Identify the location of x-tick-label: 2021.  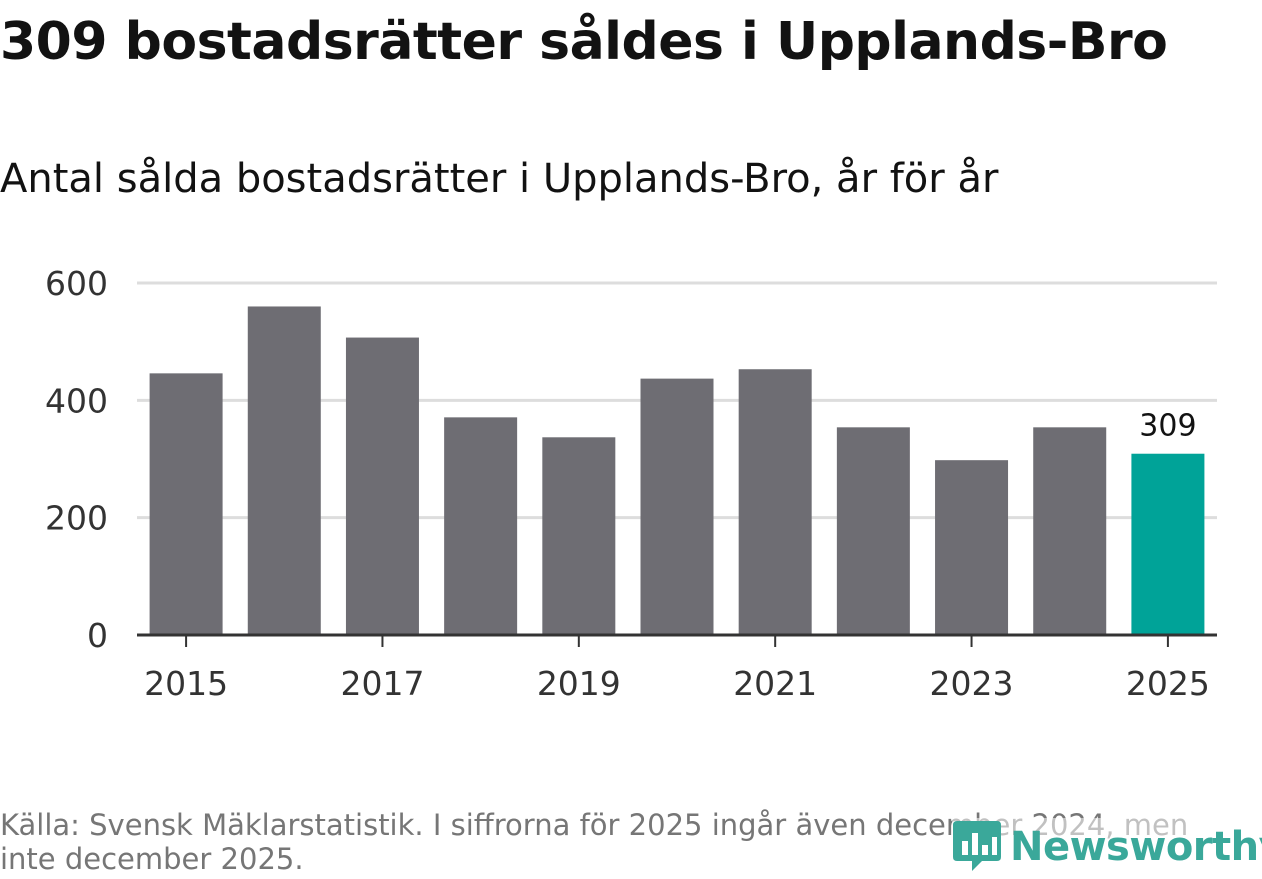
(775, 683).